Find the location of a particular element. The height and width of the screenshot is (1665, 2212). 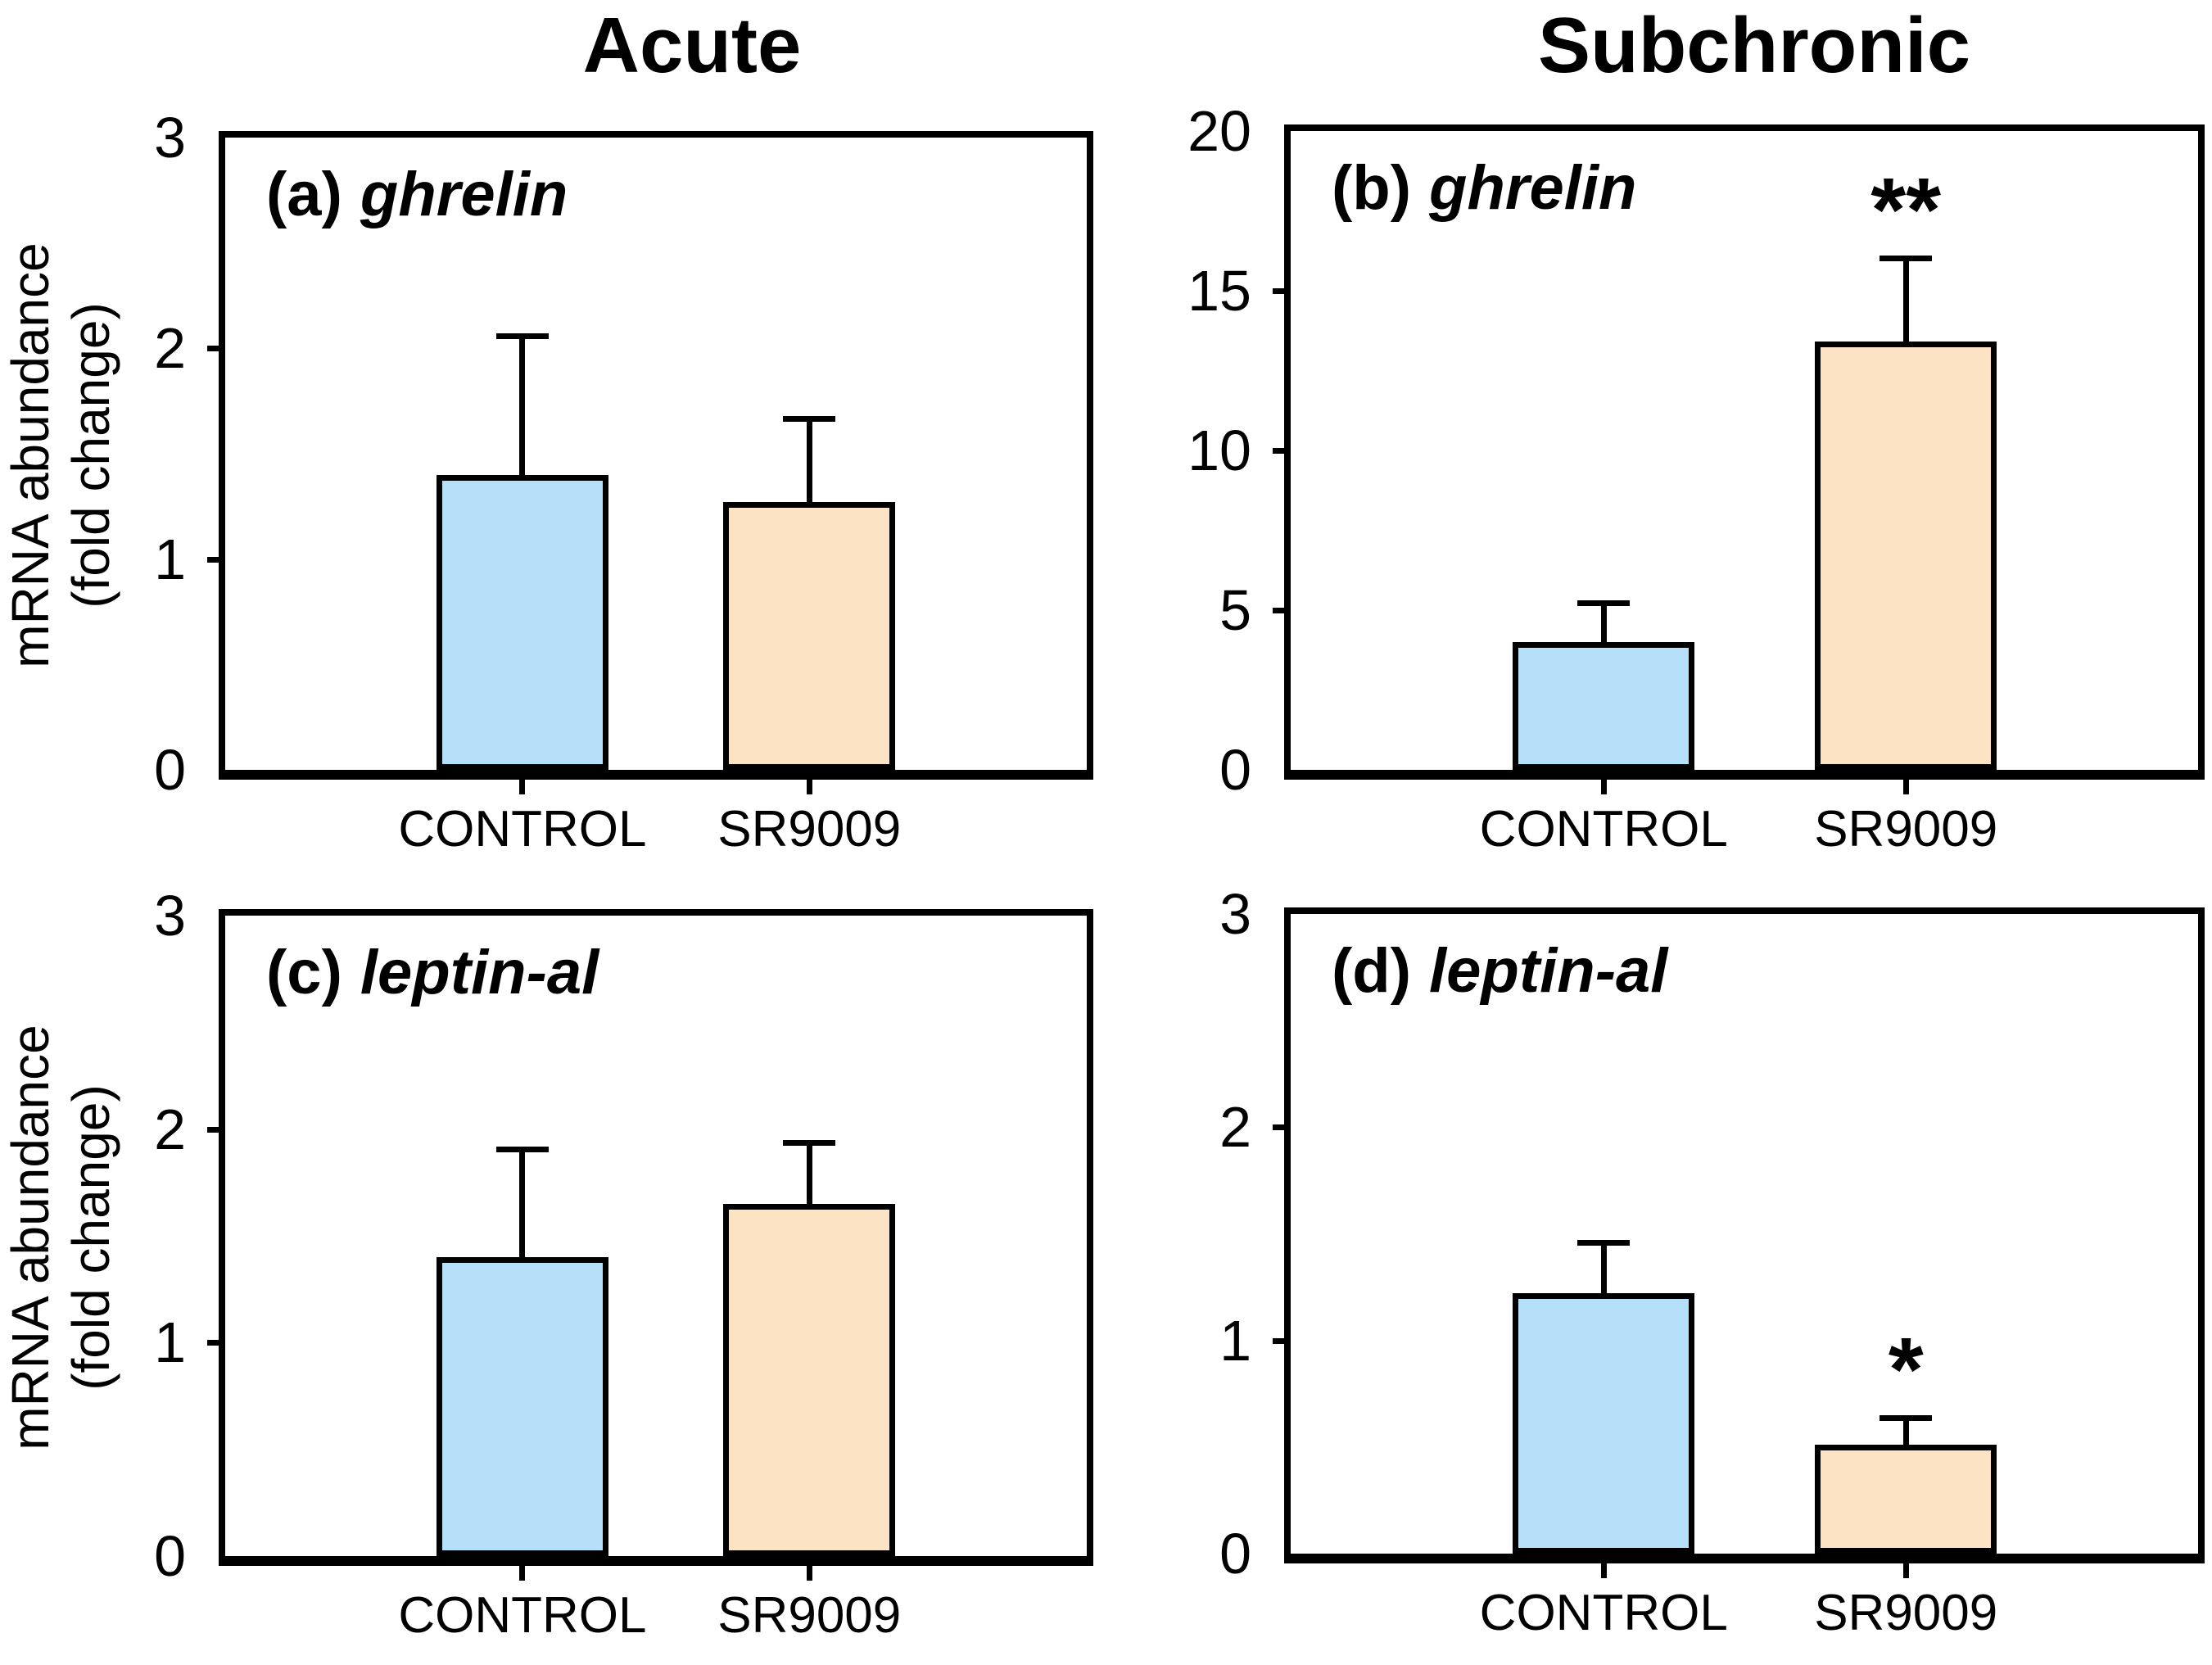

panel-label-c: (c) leptin-al is located at coordinates (432, 973).